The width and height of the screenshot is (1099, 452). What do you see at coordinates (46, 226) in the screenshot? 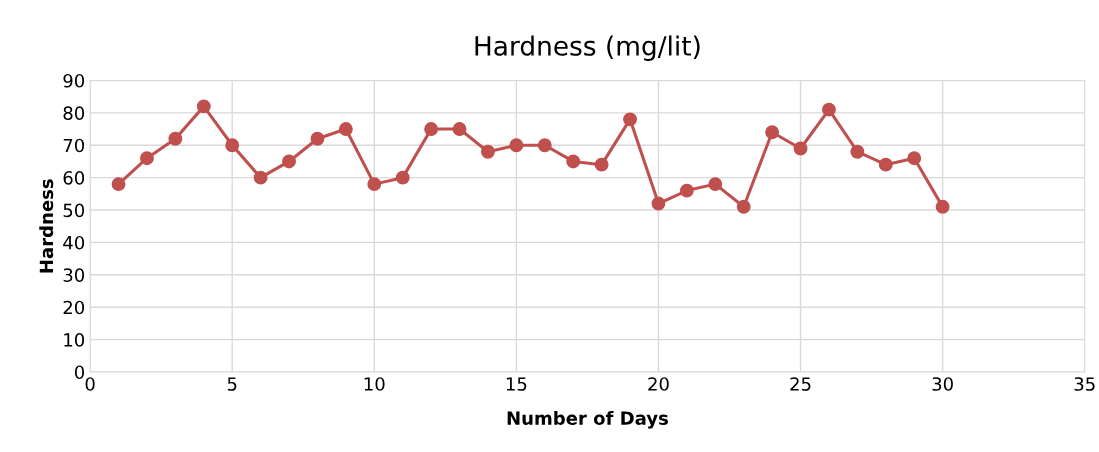
I see `y-axis-title: Hardness` at bounding box center [46, 226].